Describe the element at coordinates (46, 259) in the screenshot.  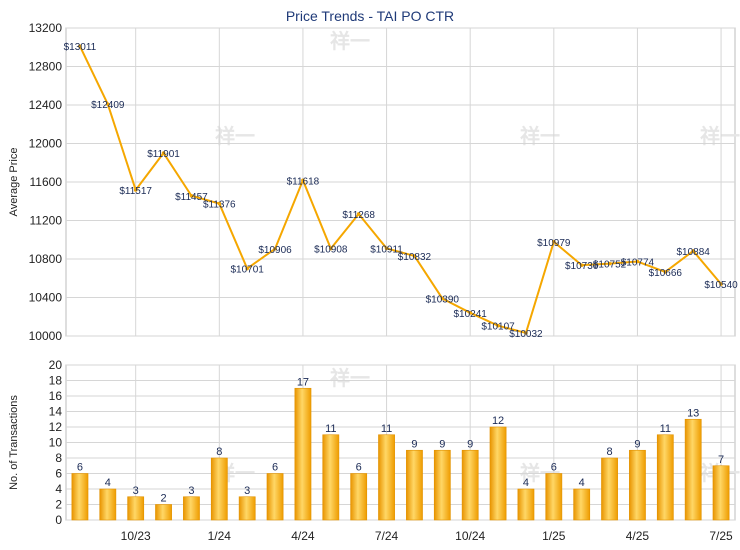
I see `price-y-tick-label: 10800` at that location.